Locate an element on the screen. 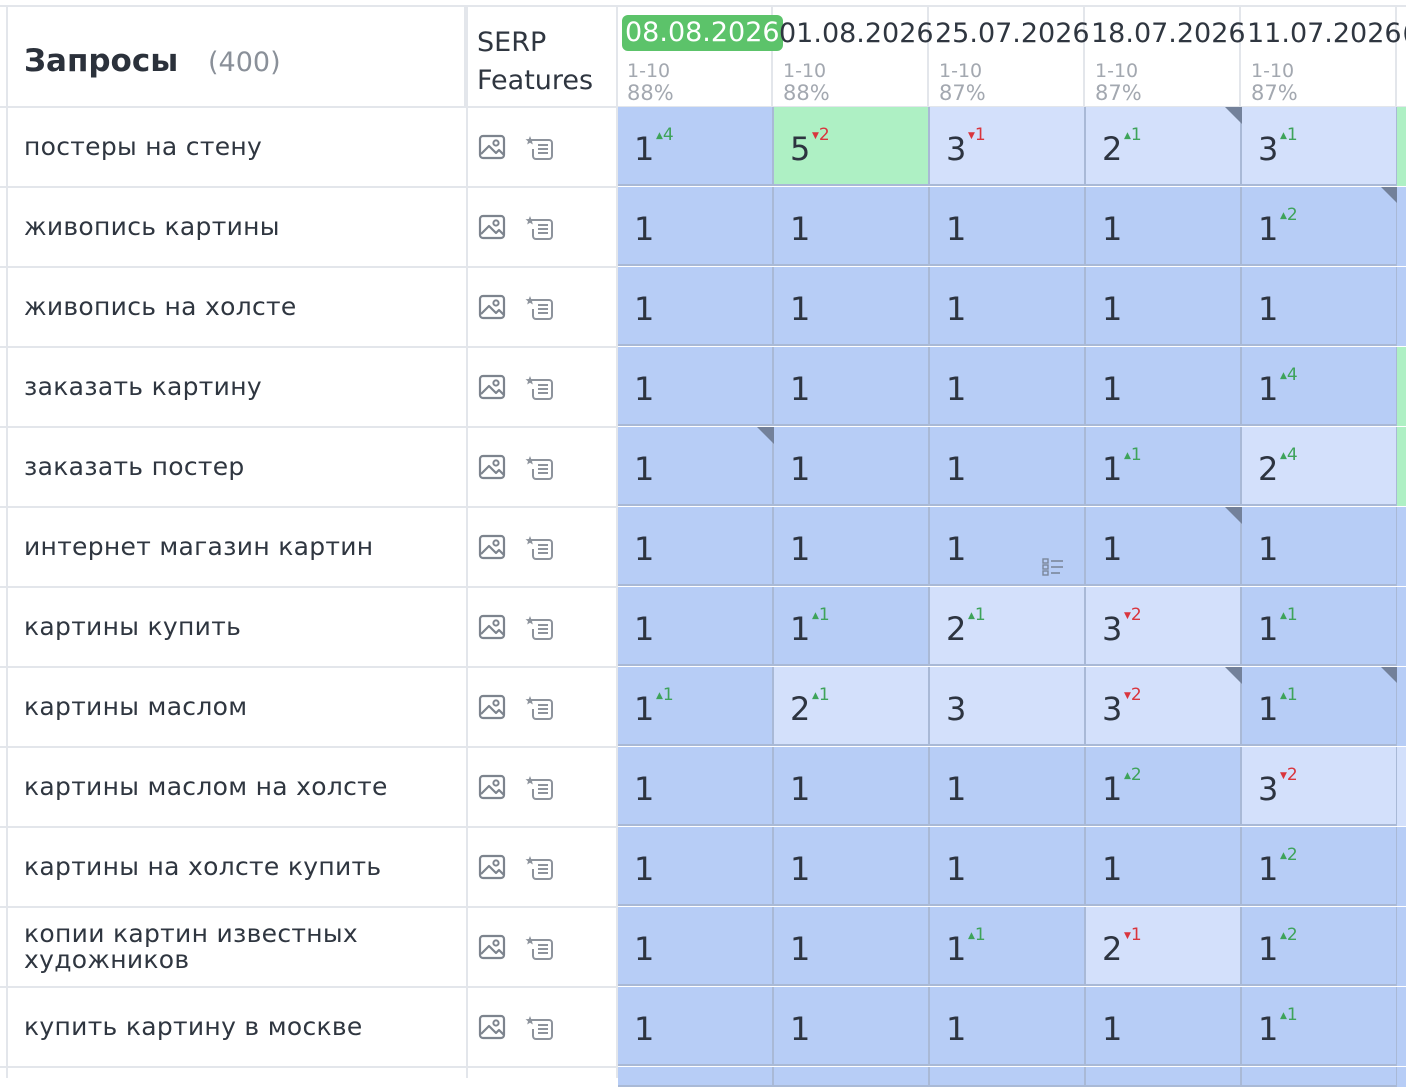  query-cell: картины купить is located at coordinates (237, 626).